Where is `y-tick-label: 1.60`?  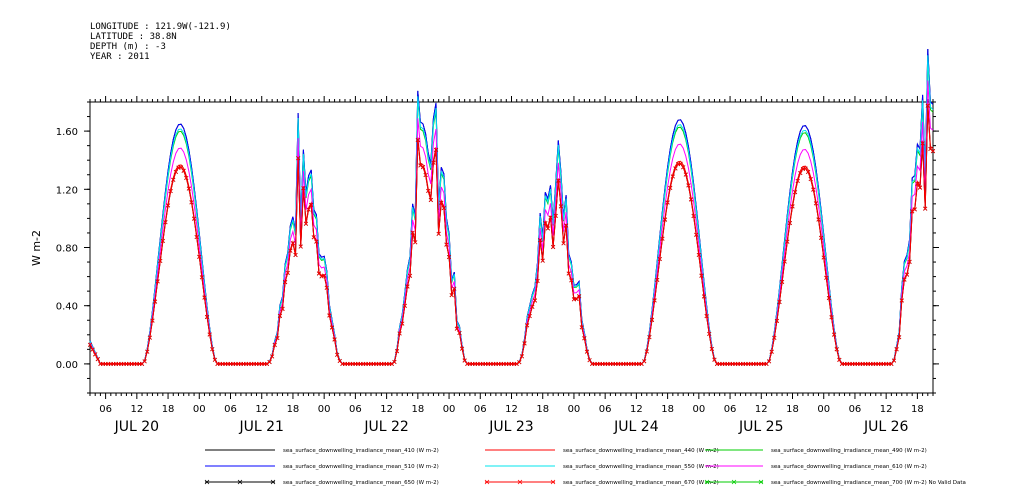 y-tick-label: 1.60 is located at coordinates (67, 132).